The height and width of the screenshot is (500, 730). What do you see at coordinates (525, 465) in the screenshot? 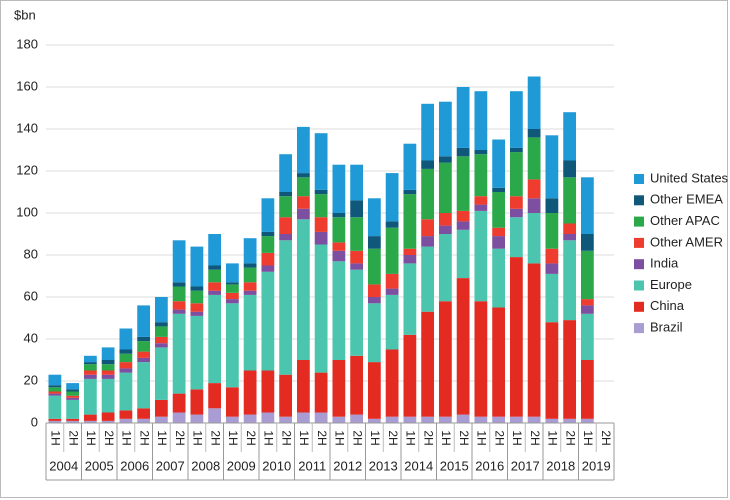
I see `x-group-label: 2017` at bounding box center [525, 465].